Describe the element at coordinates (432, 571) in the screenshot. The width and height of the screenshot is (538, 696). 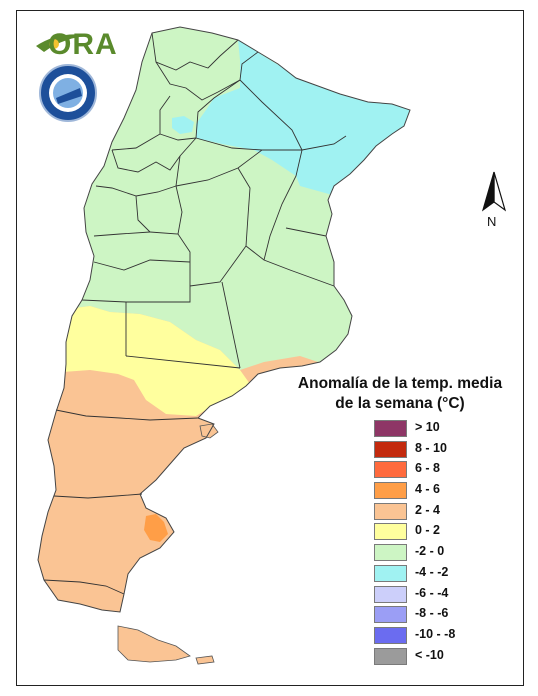
I see `legend-label: -4 - -2` at that location.